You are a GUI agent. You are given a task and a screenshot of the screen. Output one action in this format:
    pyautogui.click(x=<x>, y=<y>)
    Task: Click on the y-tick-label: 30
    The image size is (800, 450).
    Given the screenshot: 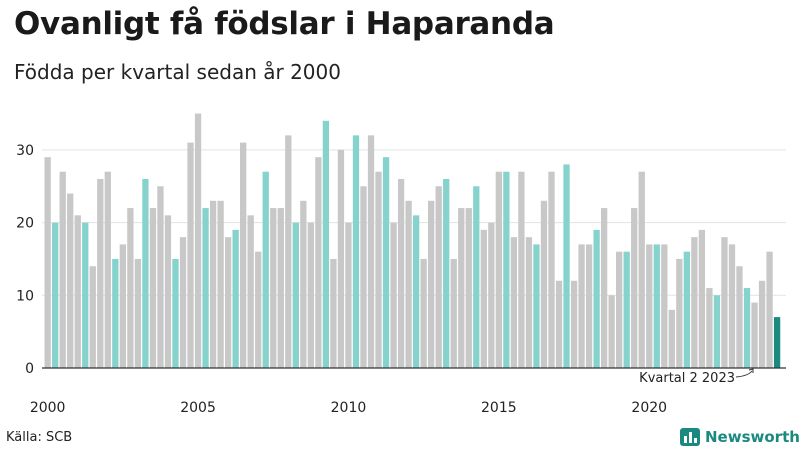 What is the action you would take?
    pyautogui.click(x=25, y=151)
    